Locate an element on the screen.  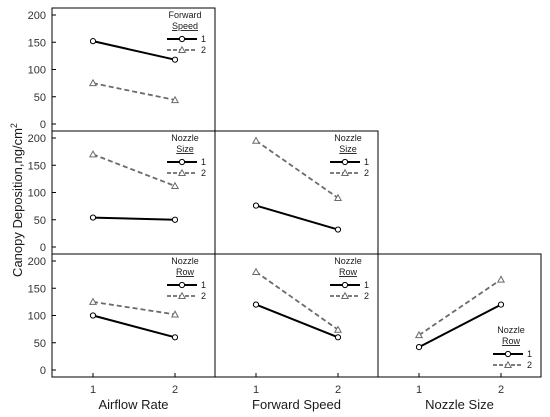
y-axis-label-superscript: 2 is located at coordinates (14, 125).